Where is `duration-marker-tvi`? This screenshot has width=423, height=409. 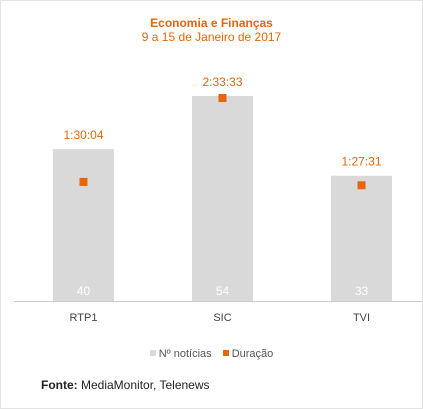 duration-marker-tvi is located at coordinates (361, 185).